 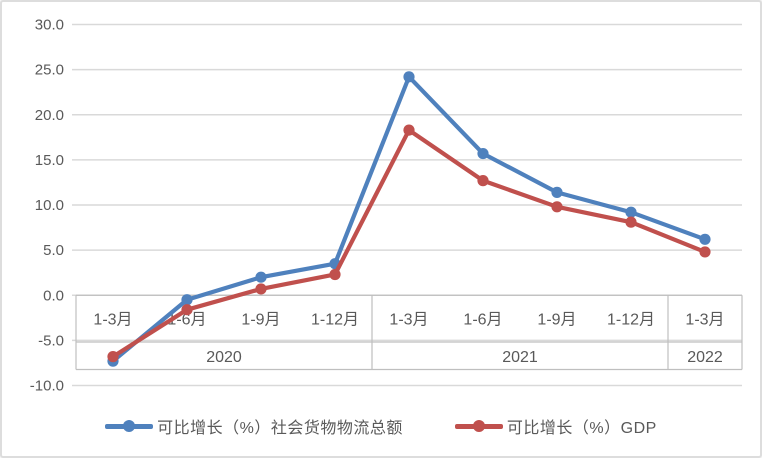 I want to click on y-tick-label: 0.0, so click(x=53, y=295).